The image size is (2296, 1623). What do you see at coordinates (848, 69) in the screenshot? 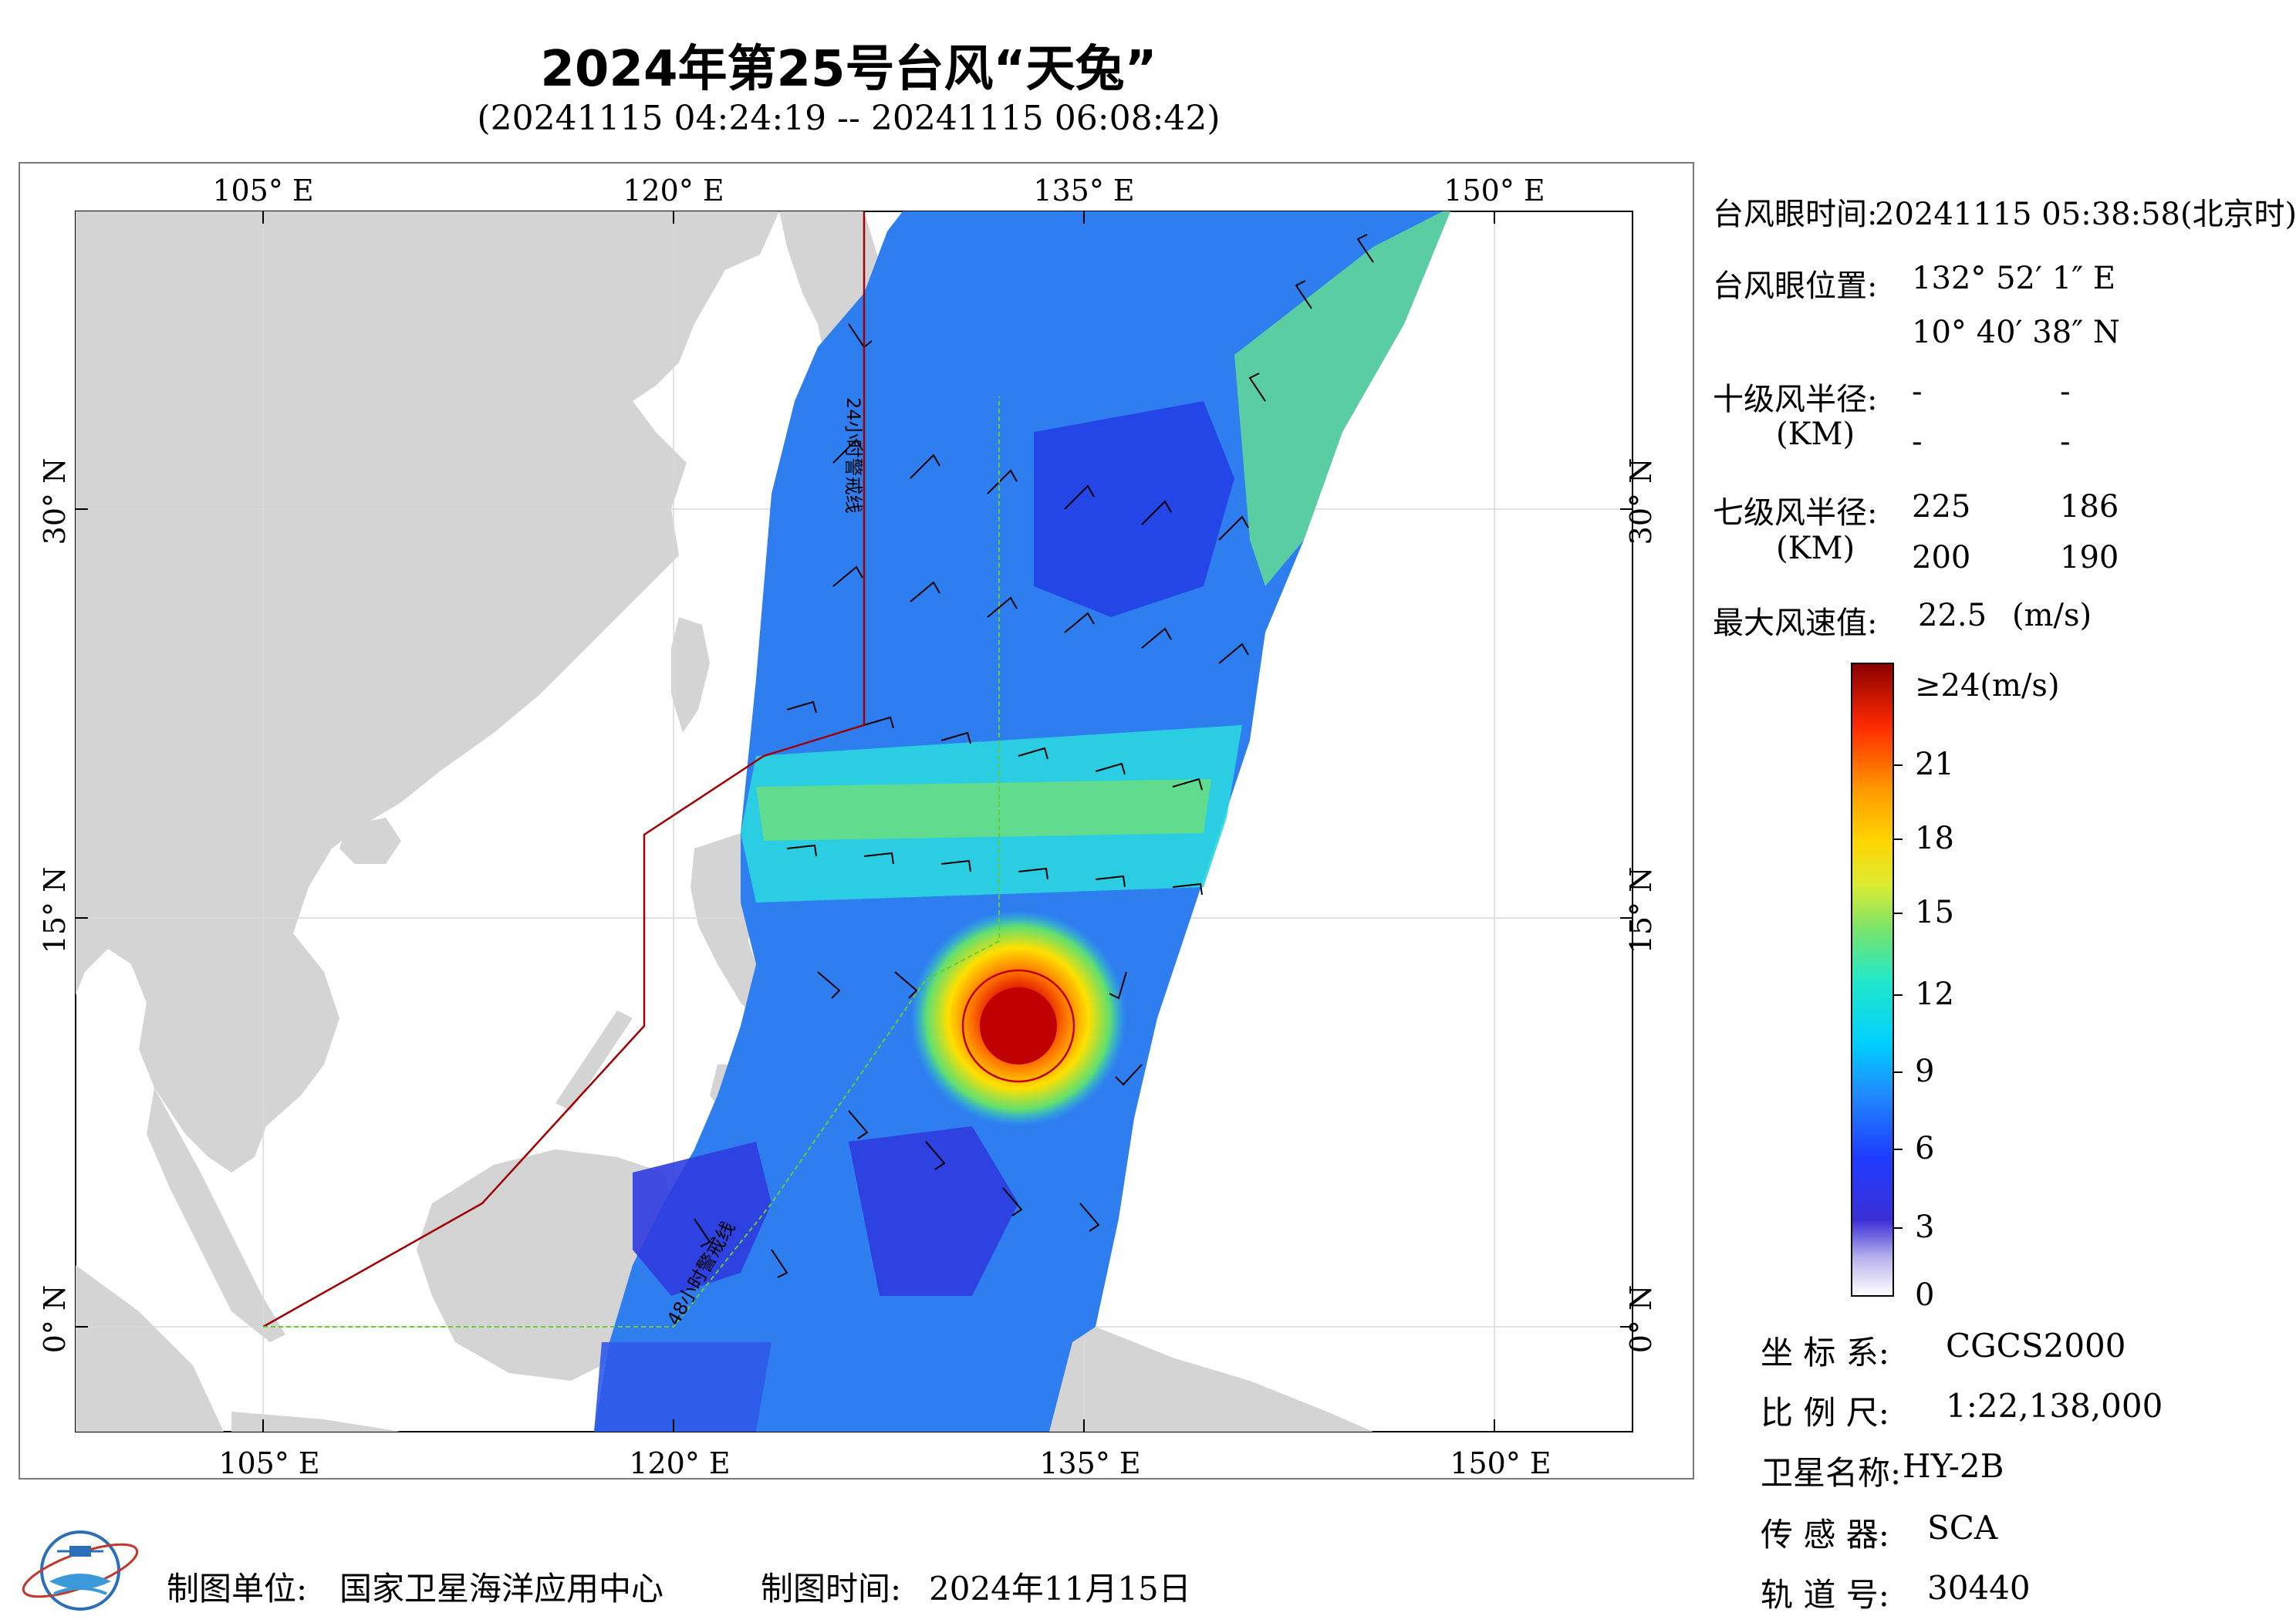
I see `map-title: 2024年第25号台风“天兔”` at bounding box center [848, 69].